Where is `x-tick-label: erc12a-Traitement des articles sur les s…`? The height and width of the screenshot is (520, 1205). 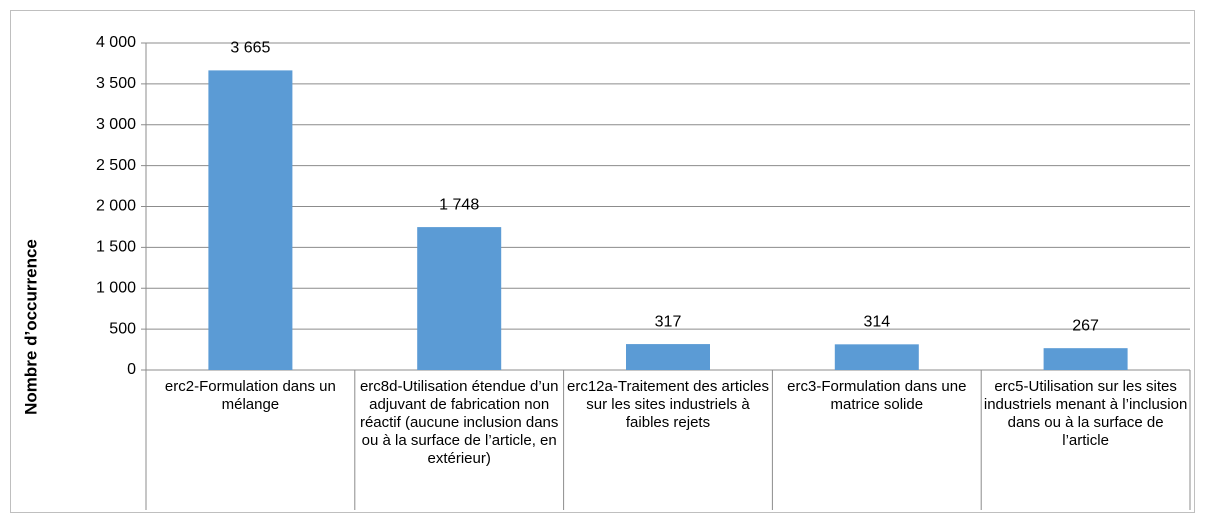 x-tick-label: erc12a-Traitement des articles sur les s… is located at coordinates (668, 404).